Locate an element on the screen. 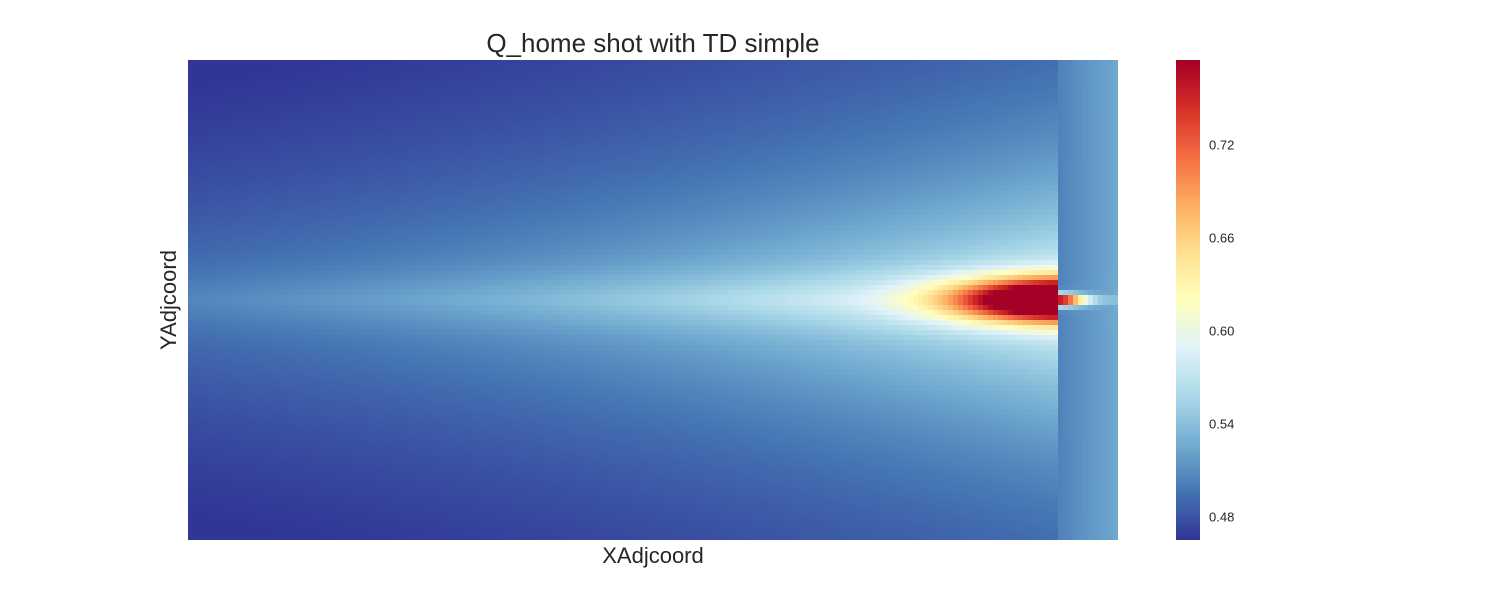 The image size is (1500, 600). y-axis-label: YAdjcoord is located at coordinates (168, 300).